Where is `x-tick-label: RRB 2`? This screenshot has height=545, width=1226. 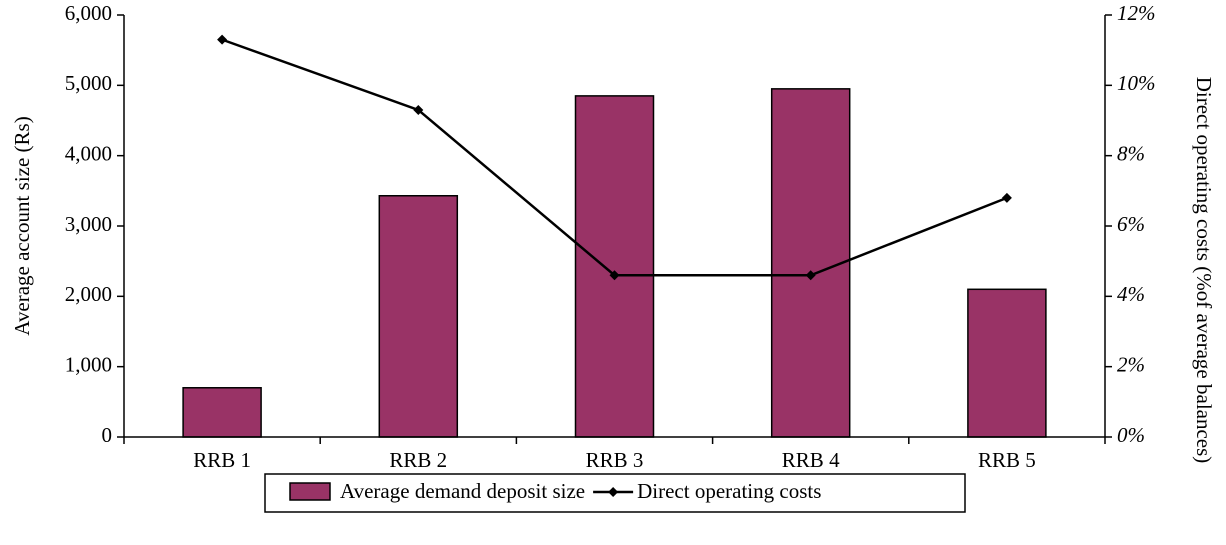
x-tick-label: RRB 2 is located at coordinates (418, 460).